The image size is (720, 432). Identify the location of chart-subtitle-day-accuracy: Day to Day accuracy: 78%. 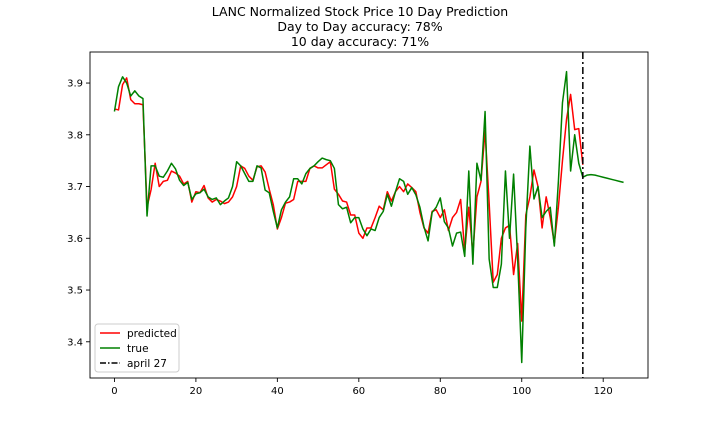
(360, 26).